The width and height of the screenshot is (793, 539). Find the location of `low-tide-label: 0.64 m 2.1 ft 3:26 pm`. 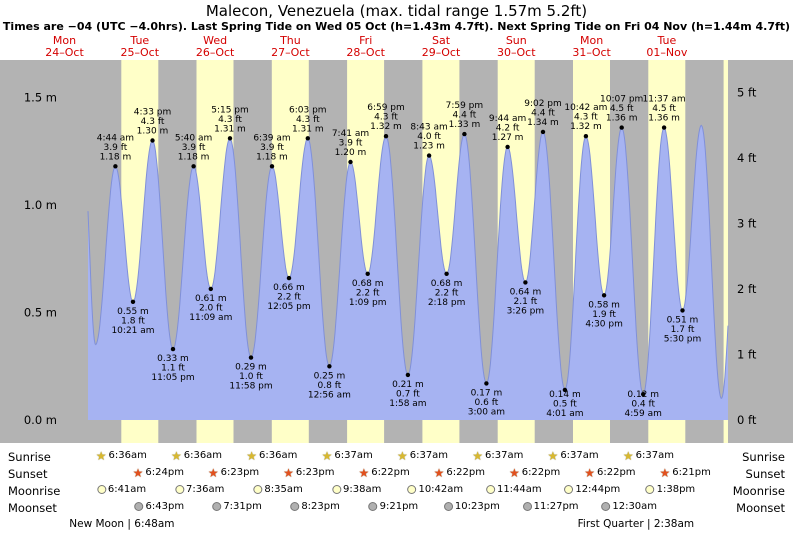

low-tide-label: 0.64 m 2.1 ft 3:26 pm is located at coordinates (526, 301).